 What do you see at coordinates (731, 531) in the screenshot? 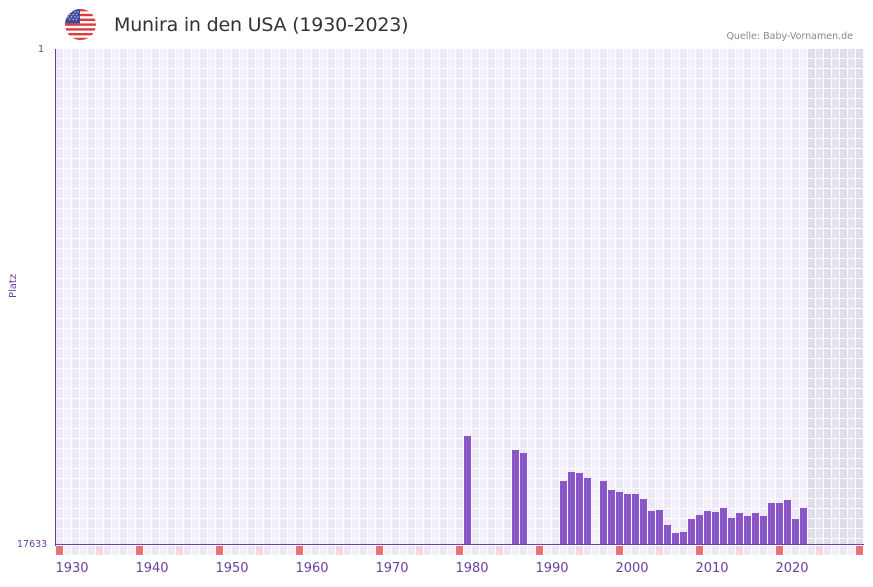
I see `bar-2012` at bounding box center [731, 531].